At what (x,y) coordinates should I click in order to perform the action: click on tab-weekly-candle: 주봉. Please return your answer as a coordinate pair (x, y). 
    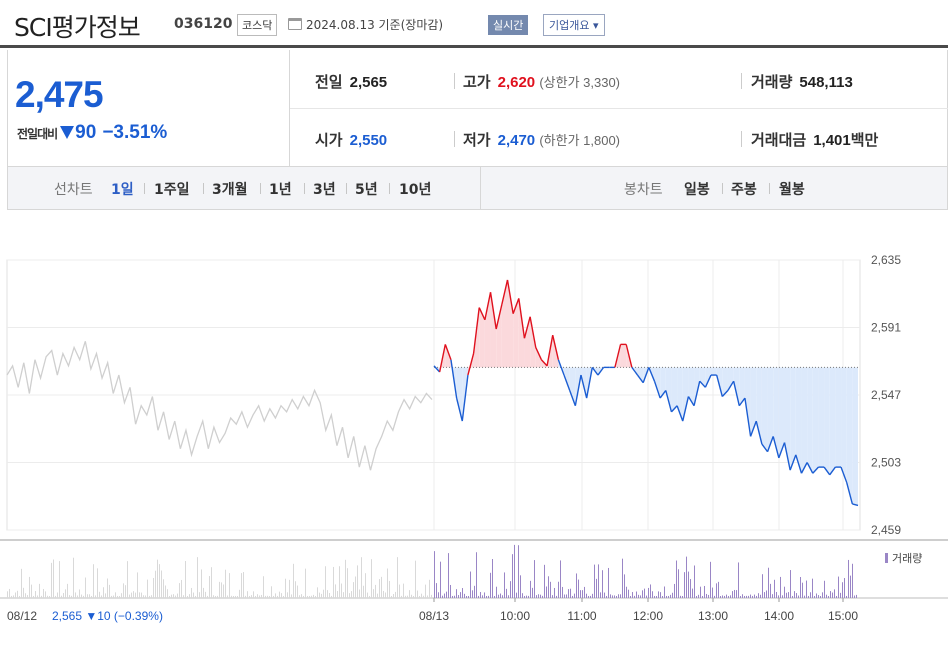
    Looking at the image, I should click on (744, 190).